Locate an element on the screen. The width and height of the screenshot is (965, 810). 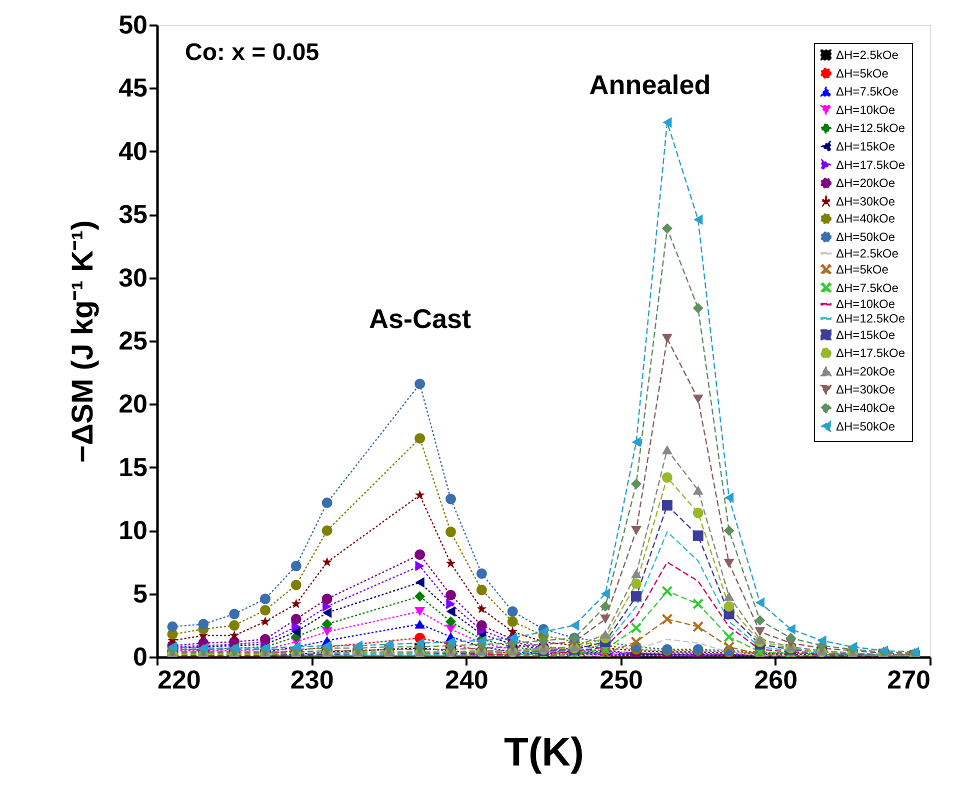
y-tick-label: 40 is located at coordinates (133, 151).